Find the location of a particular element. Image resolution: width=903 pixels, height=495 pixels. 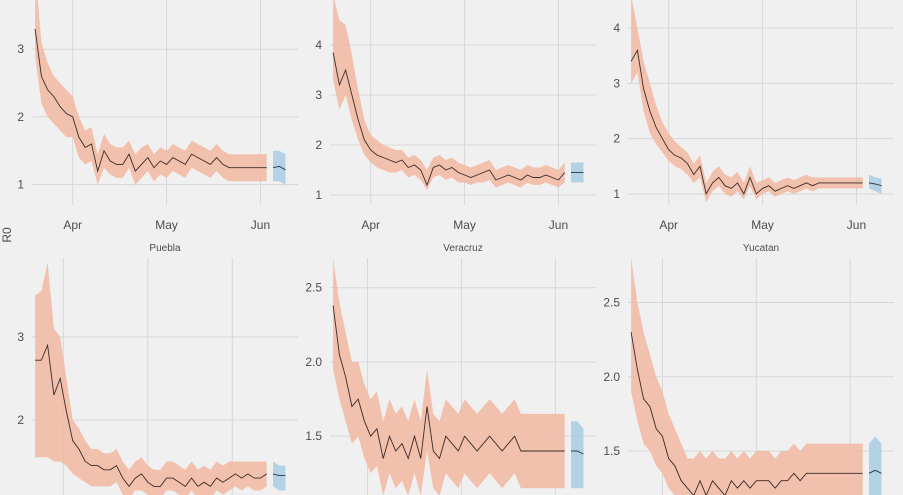

chart-panel-2: 1 2 3 4 5 Apr May Jun is located at coordinates (455, 116).